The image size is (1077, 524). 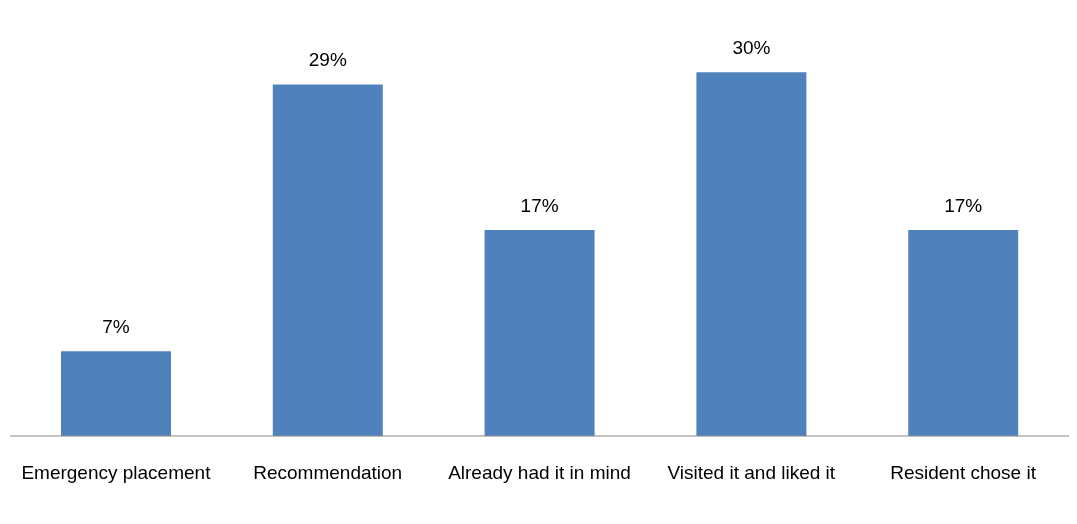 I want to click on x-tick-label: Emergency placement, so click(x=116, y=473).